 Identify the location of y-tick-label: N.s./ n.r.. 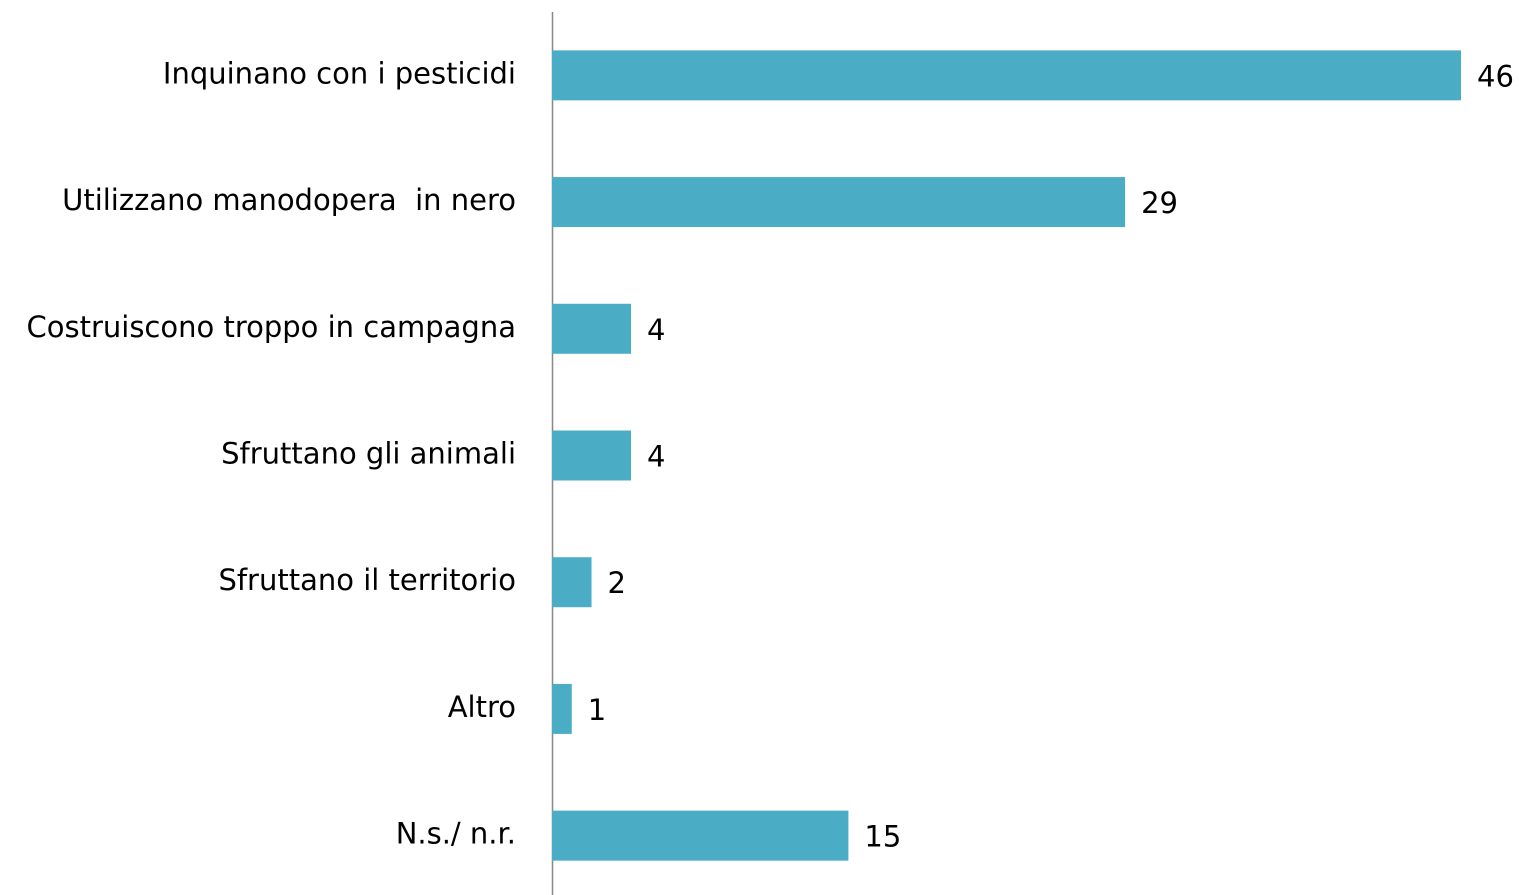
(456, 834).